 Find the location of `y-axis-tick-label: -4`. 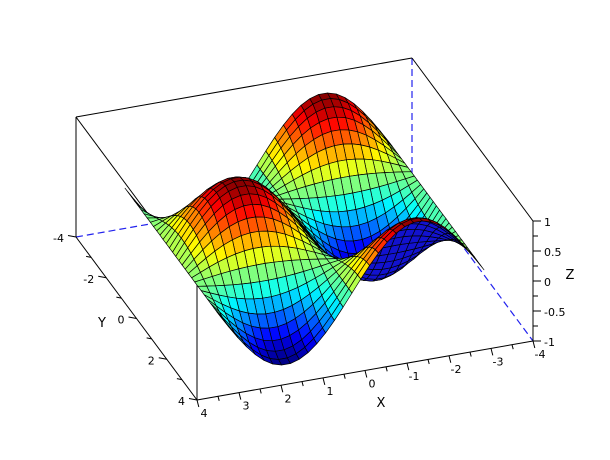

y-axis-tick-label: -4 is located at coordinates (58, 238).